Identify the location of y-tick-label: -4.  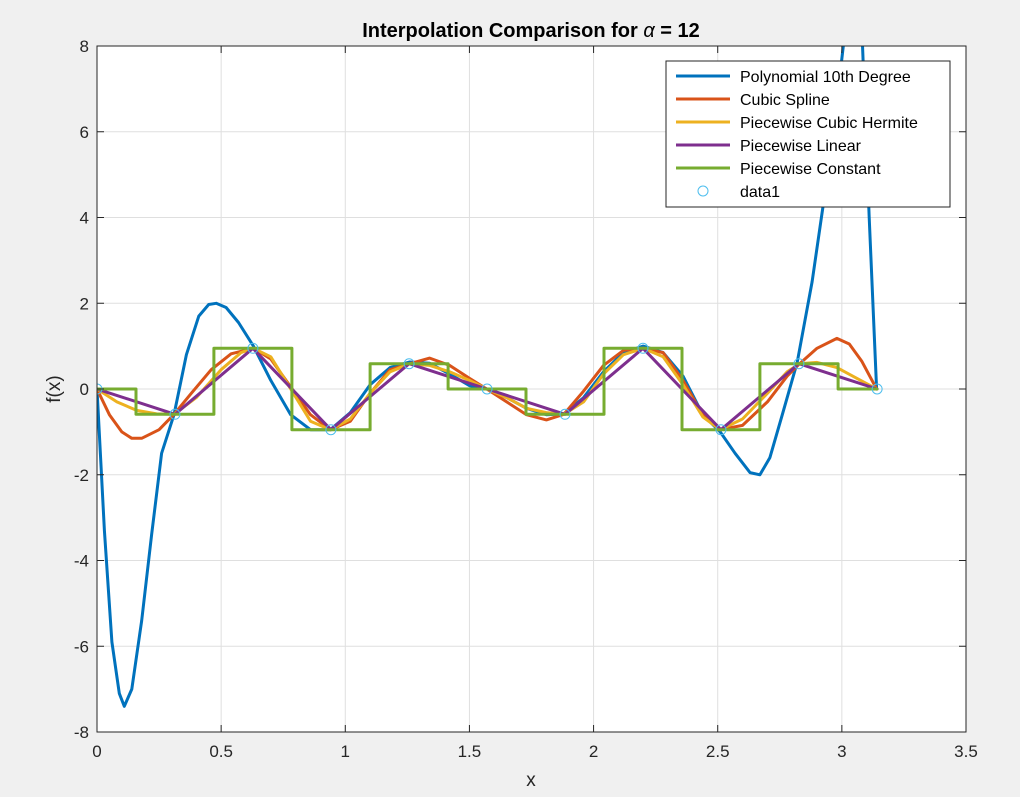
(81, 561).